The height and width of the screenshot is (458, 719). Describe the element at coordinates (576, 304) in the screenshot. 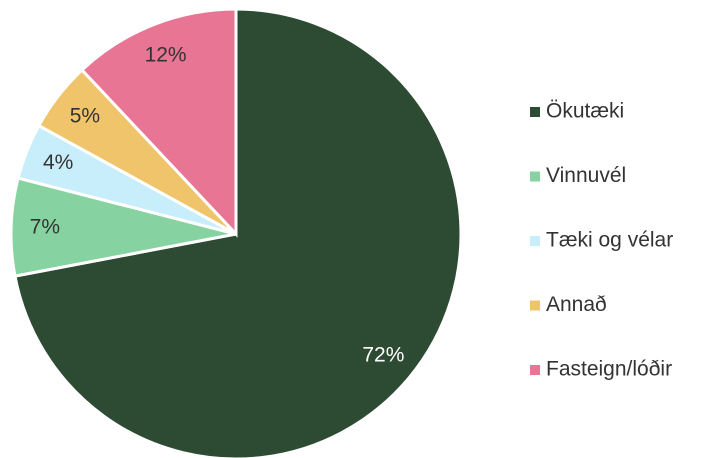

I see `legend-label: Annað` at that location.